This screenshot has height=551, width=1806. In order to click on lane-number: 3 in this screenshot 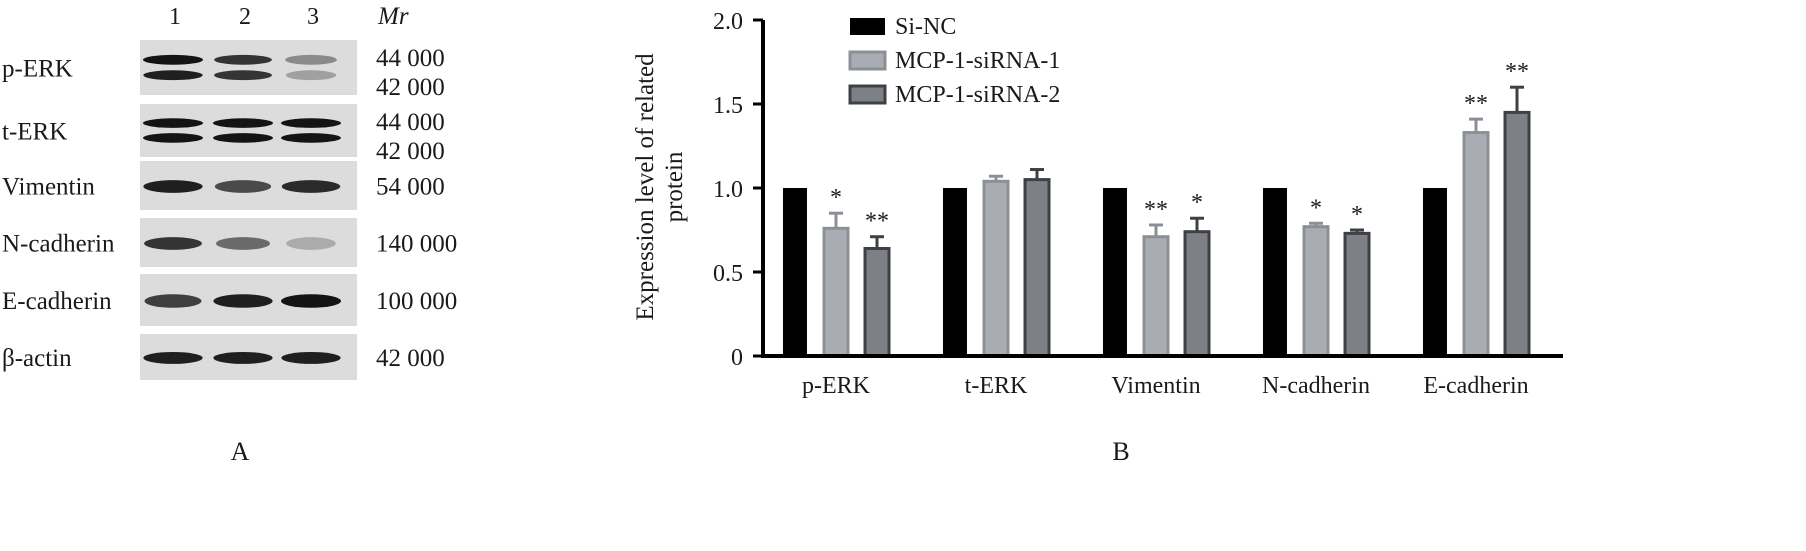, I will do `click(313, 17)`.